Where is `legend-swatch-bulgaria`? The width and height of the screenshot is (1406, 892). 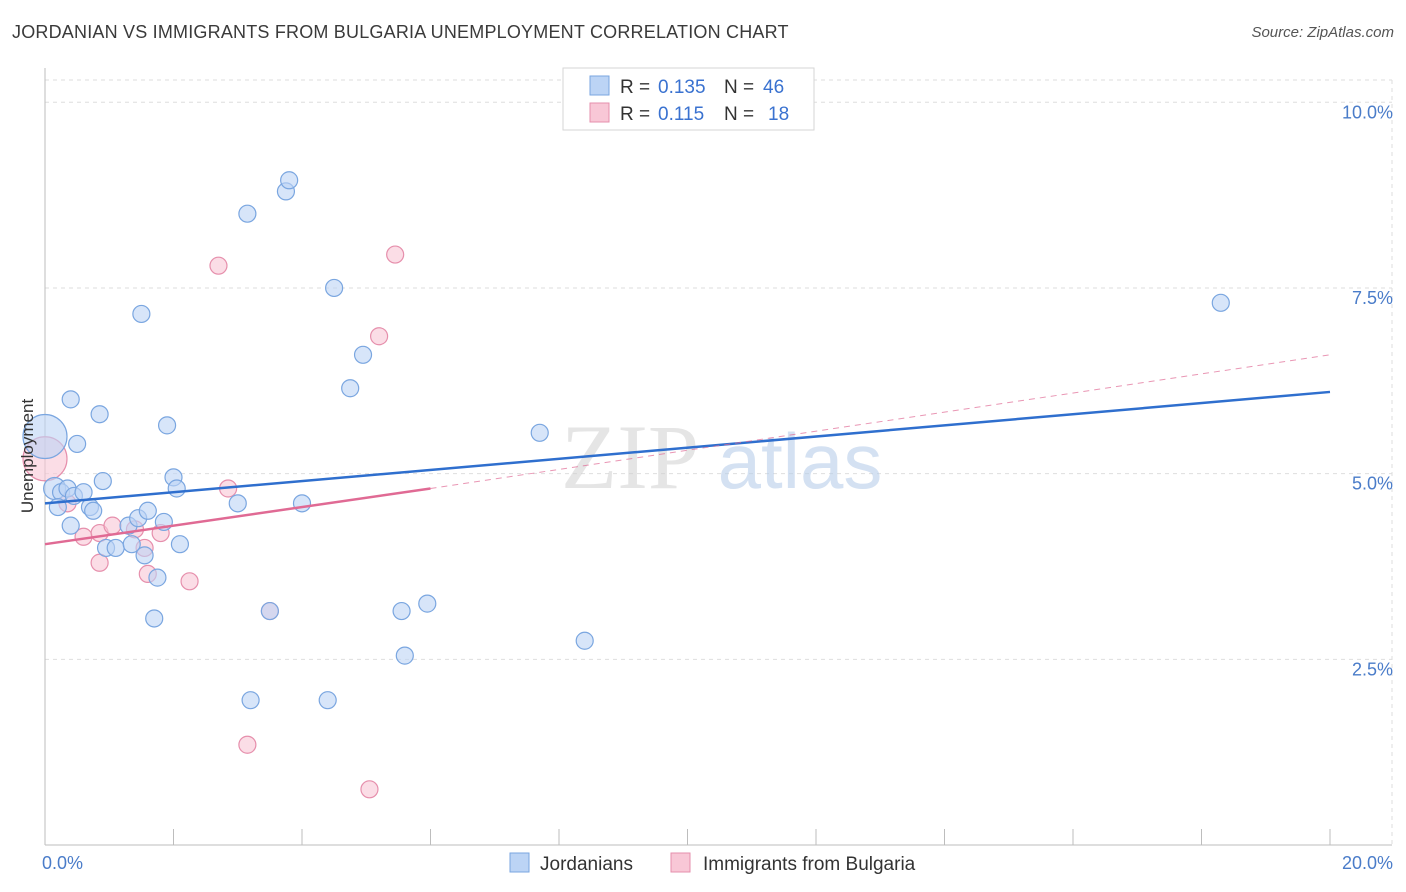
legend-swatch-bulgaria is located at coordinates (599, 112).